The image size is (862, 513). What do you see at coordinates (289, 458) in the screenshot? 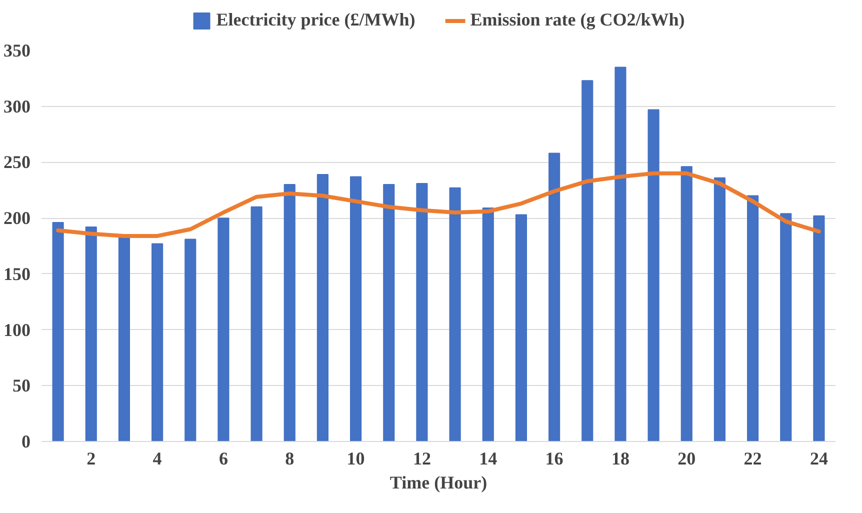
I see `x-tick-label: 8` at bounding box center [289, 458].